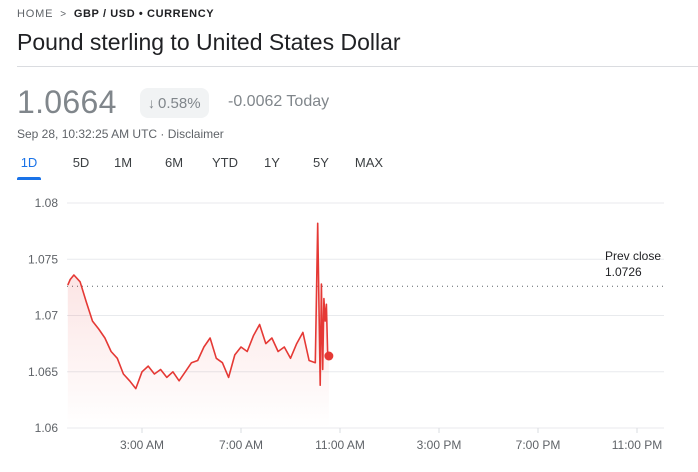 The width and height of the screenshot is (698, 472). What do you see at coordinates (87, 134) in the screenshot?
I see `timestamp: Sep 28, 10:32:25 AM UTC` at bounding box center [87, 134].